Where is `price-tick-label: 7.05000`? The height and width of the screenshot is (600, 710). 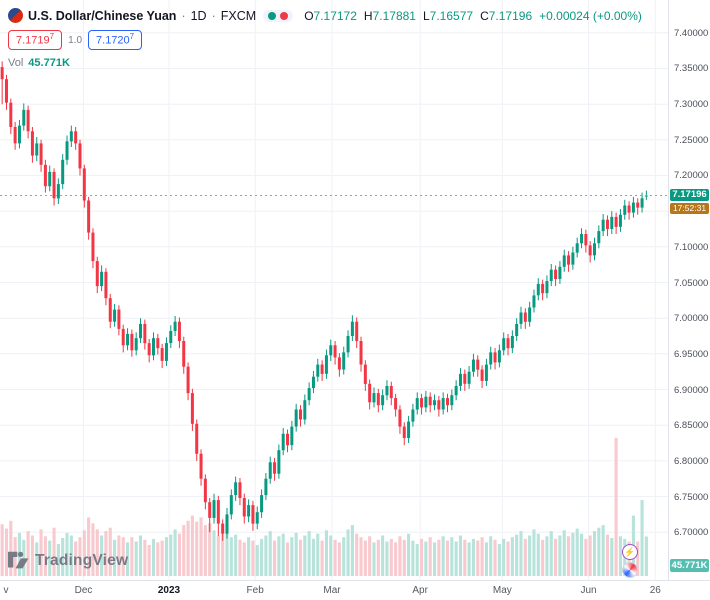 price-tick-label: 7.05000 is located at coordinates (691, 283).